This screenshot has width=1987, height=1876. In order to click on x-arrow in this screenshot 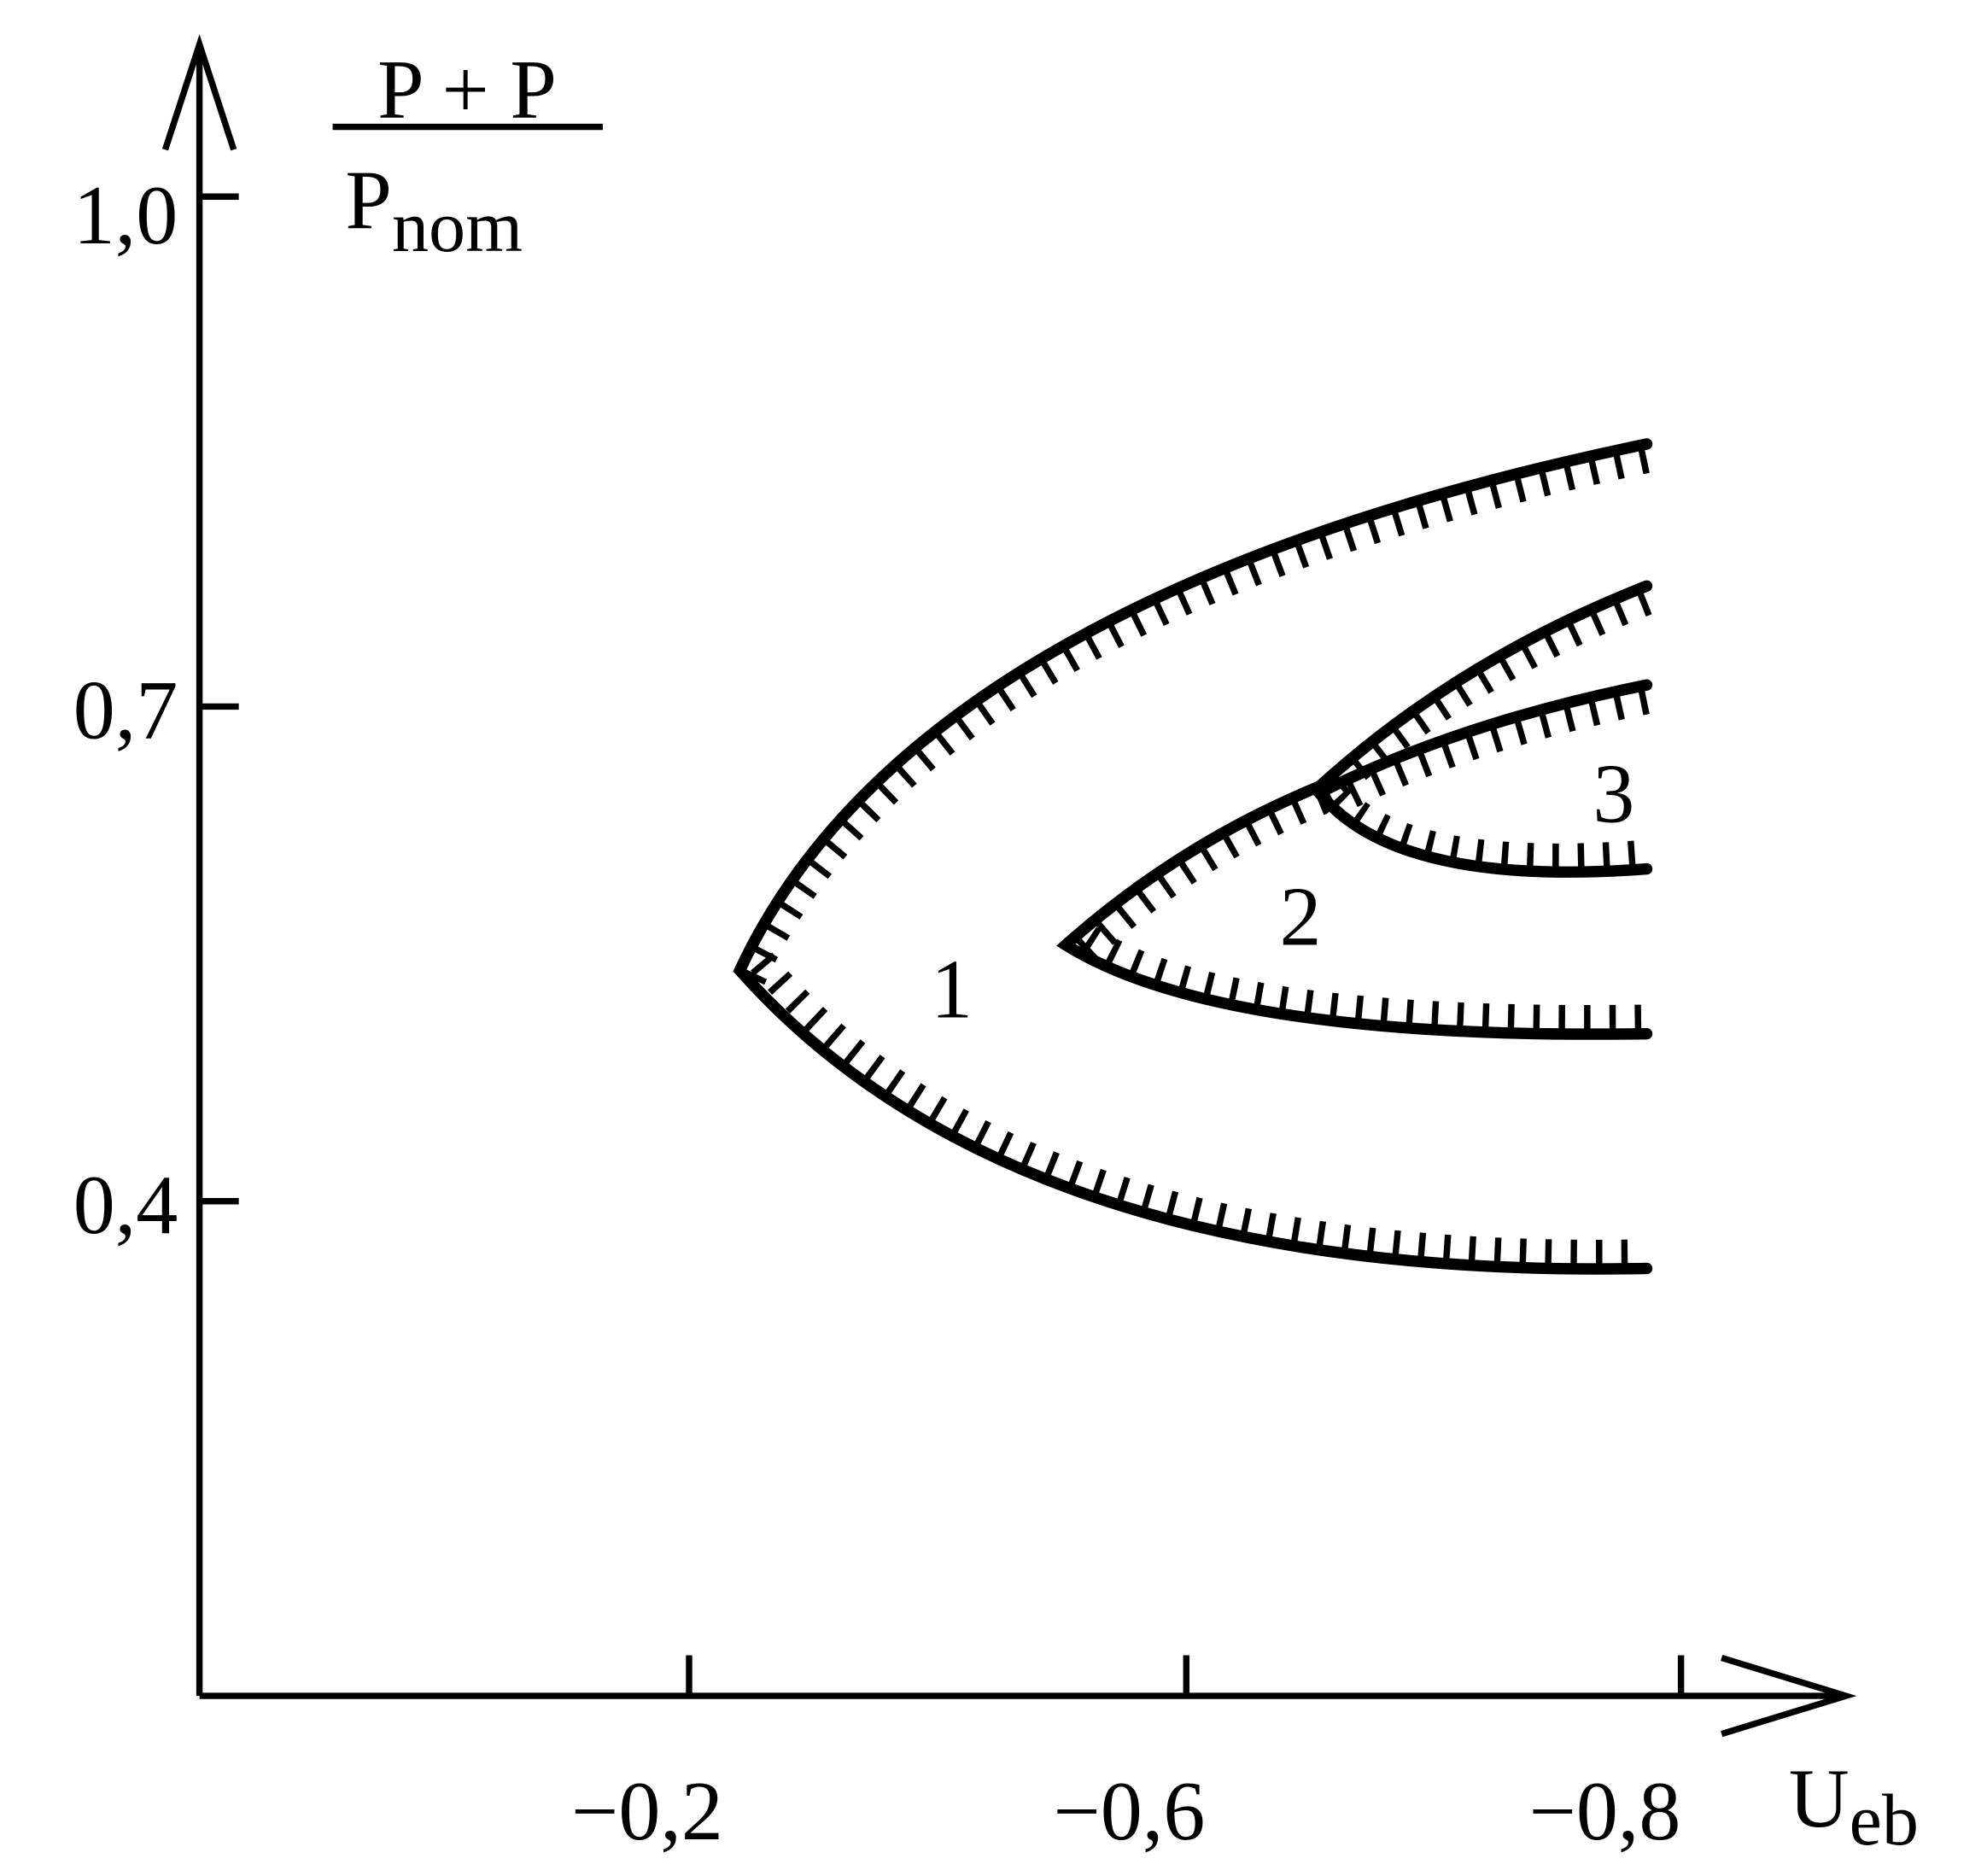, I will do `click(1789, 1696)`.